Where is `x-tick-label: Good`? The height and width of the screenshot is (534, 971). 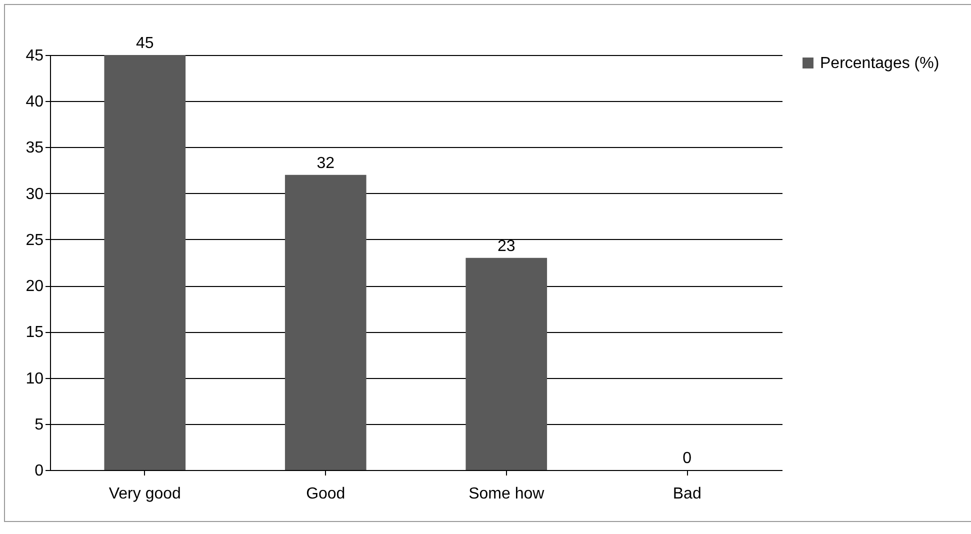
x-tick-label: Good is located at coordinates (326, 494).